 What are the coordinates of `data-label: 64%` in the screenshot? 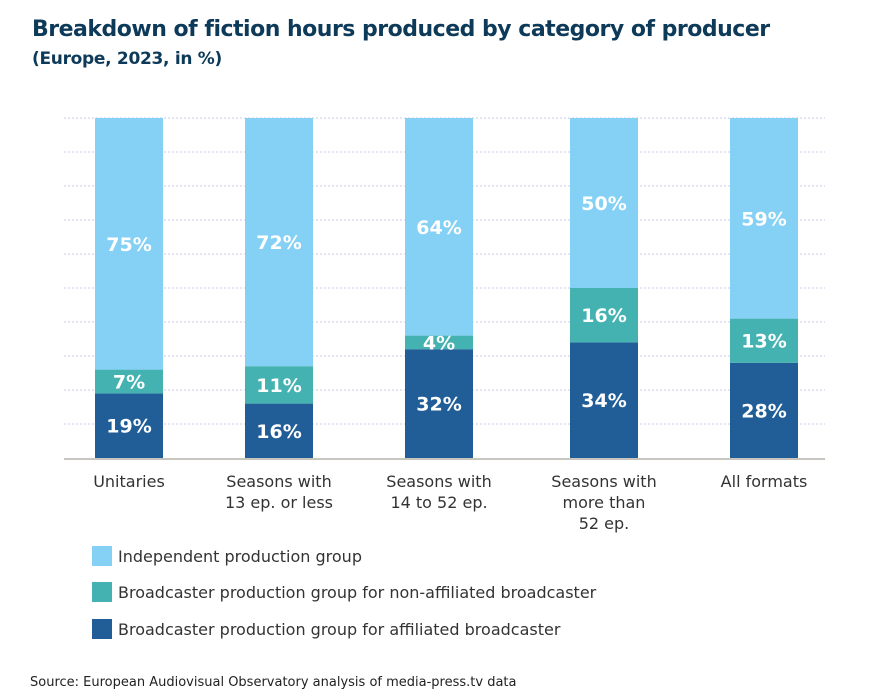 It's located at (438, 228).